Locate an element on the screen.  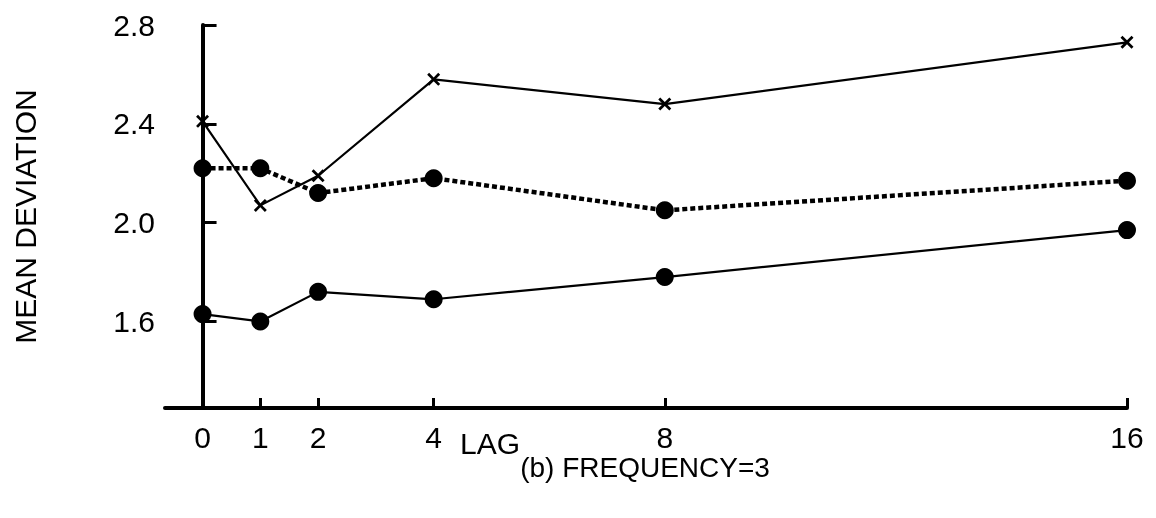
x-axis-title: LAG is located at coordinates (489, 443).